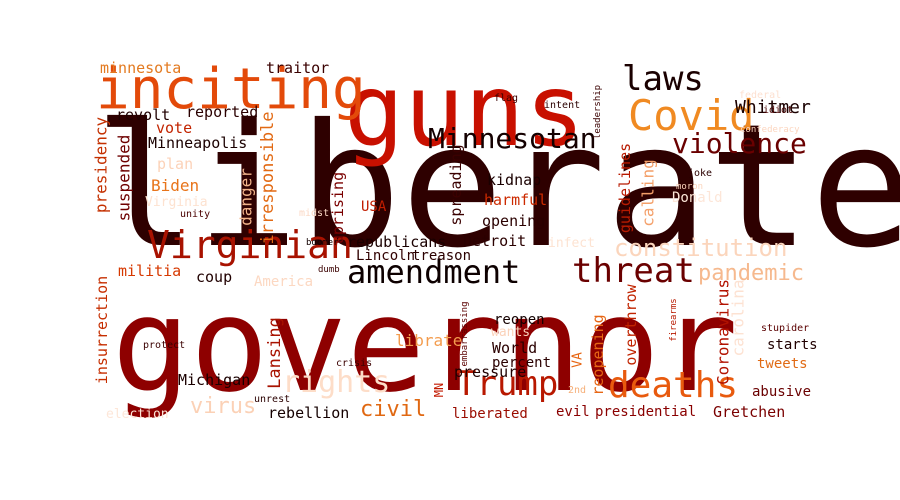  What do you see at coordinates (102, 330) in the screenshot?
I see `word-insurrection: insurrection` at bounding box center [102, 330].